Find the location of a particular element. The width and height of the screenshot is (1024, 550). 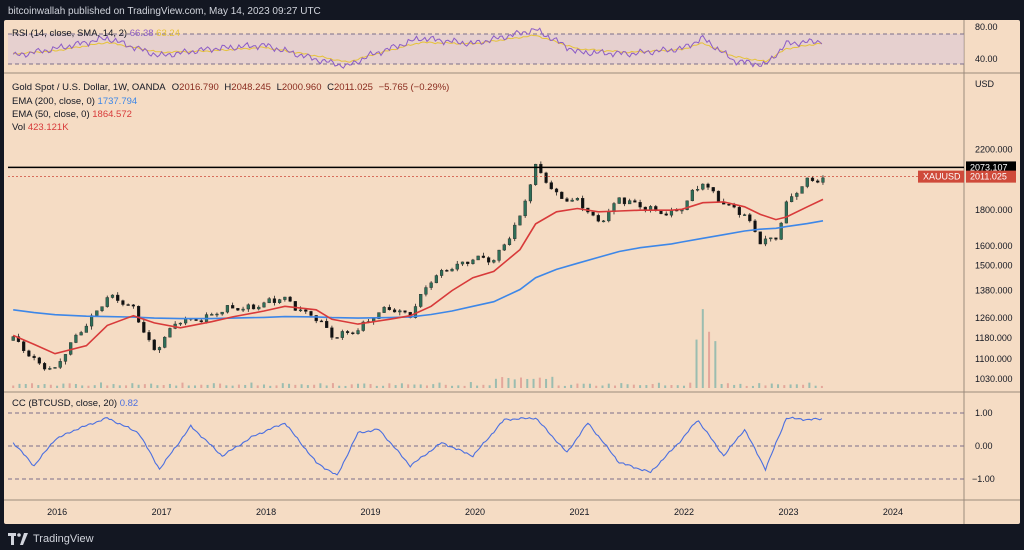

x-tick-label: 2021 is located at coordinates (579, 512).